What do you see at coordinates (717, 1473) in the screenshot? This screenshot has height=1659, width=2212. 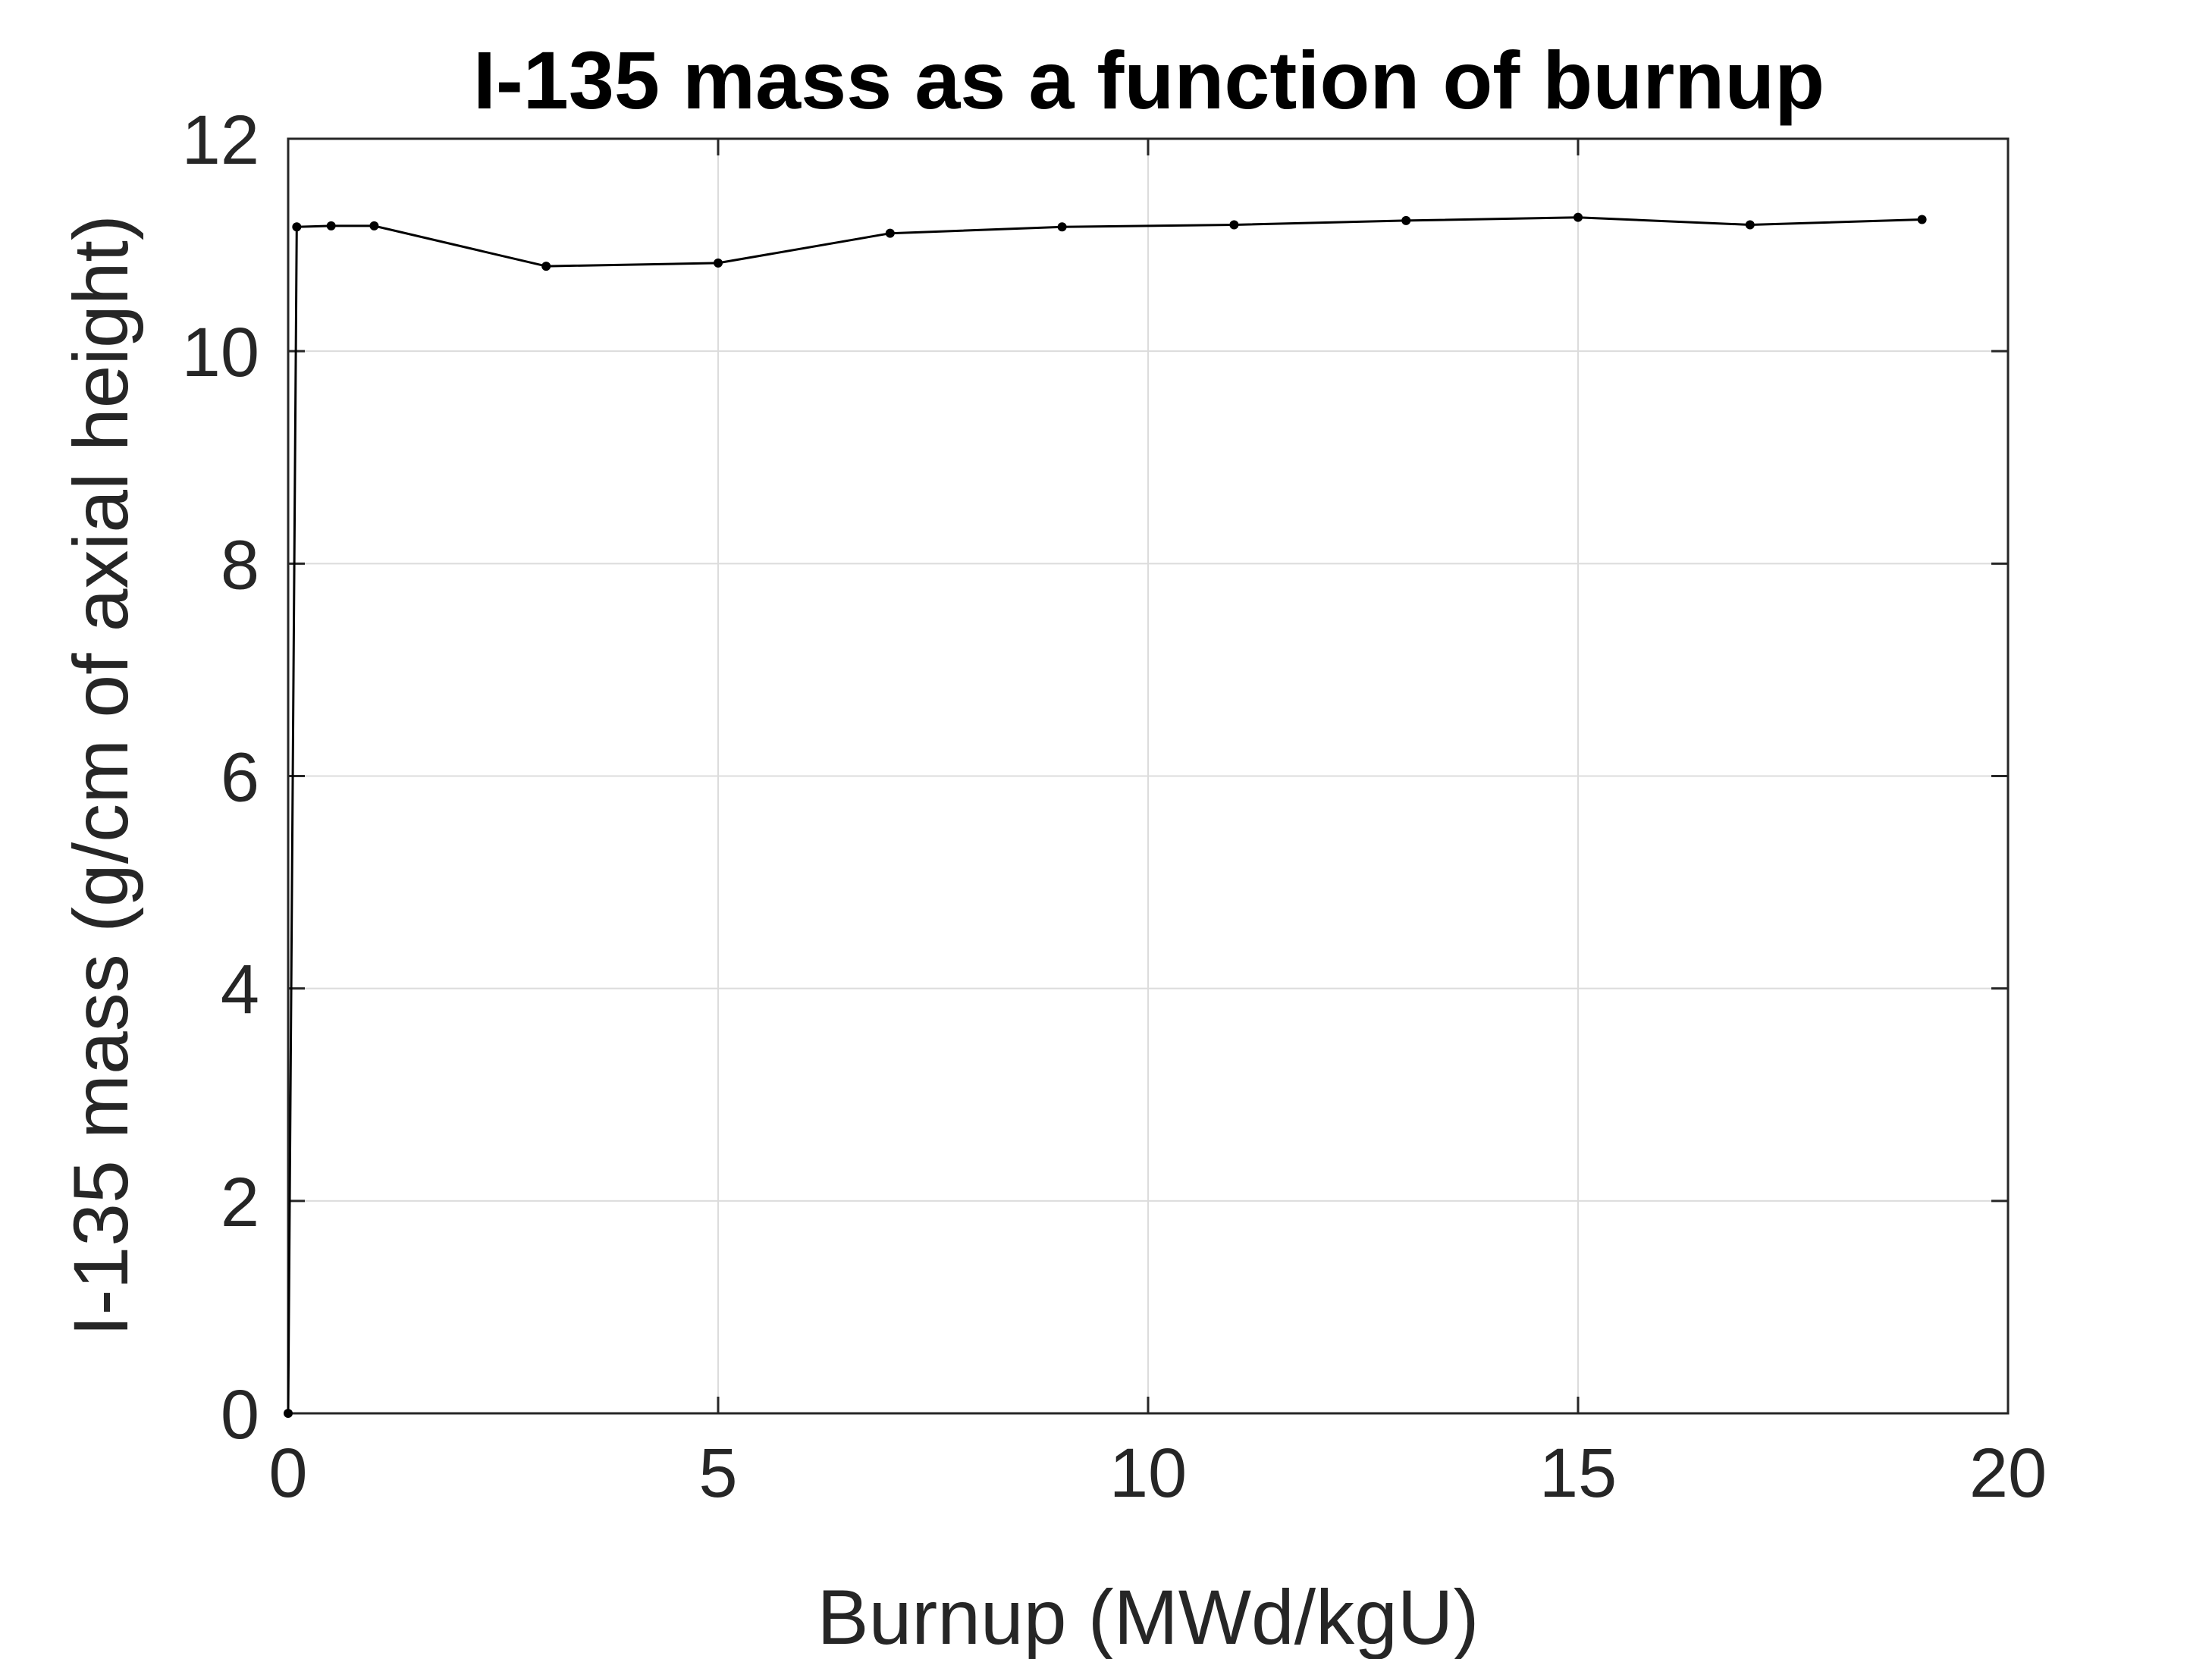 I see `x-tick-label: 5` at bounding box center [717, 1473].